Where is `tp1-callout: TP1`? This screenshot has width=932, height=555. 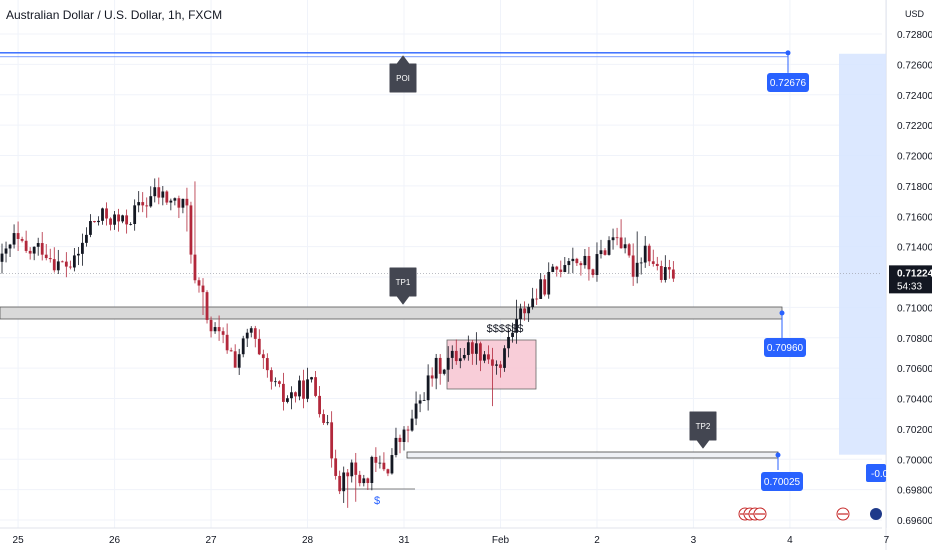
tp1-callout: TP1 is located at coordinates (403, 286).